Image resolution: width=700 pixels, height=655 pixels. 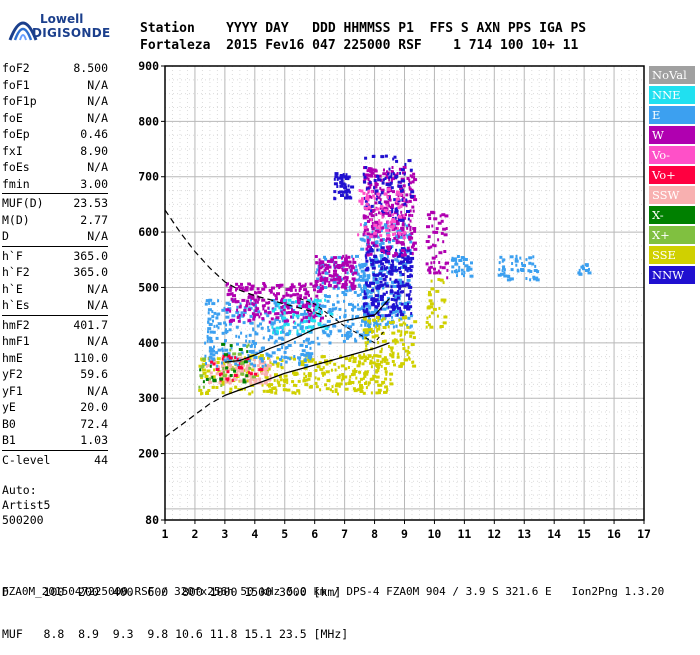 What do you see at coordinates (672, 115) in the screenshot?
I see `legend-item-e: E` at bounding box center [672, 115].